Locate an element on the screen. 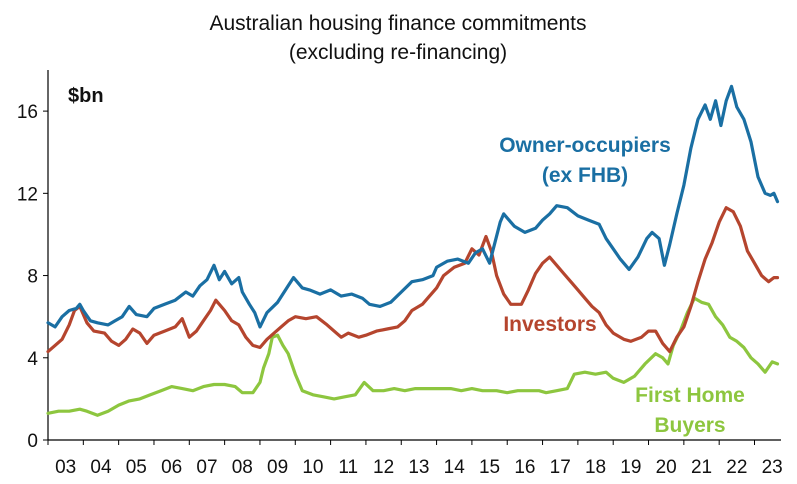 This screenshot has width=797, height=484. y-tick-label: 8 is located at coordinates (32, 277).